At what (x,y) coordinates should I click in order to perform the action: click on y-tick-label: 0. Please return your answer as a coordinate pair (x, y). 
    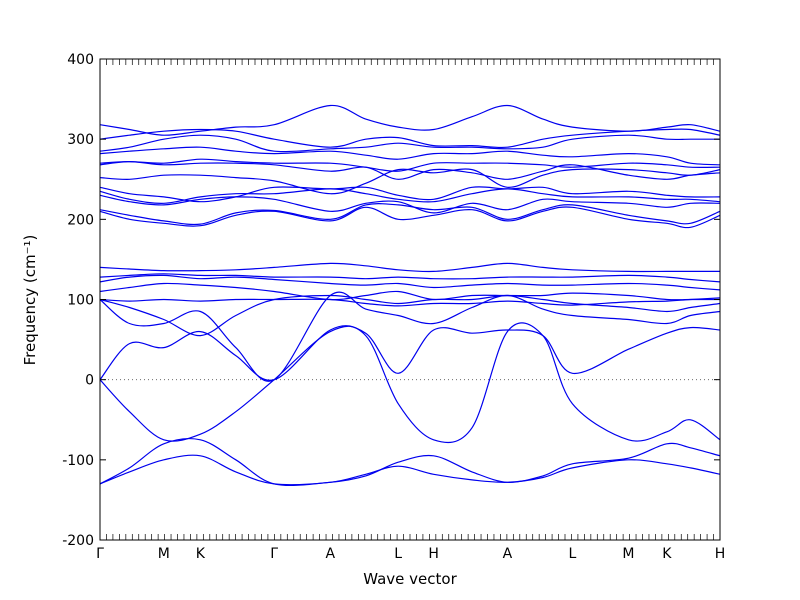
    Looking at the image, I should click on (89, 381).